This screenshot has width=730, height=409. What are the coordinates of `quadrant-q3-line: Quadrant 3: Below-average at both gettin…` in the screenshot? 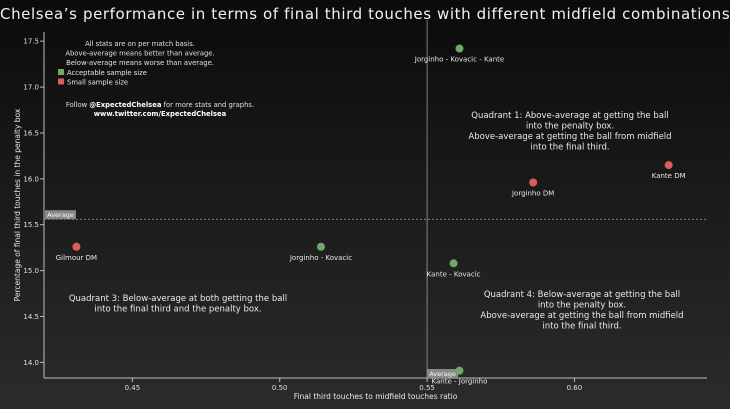 It's located at (178, 299).